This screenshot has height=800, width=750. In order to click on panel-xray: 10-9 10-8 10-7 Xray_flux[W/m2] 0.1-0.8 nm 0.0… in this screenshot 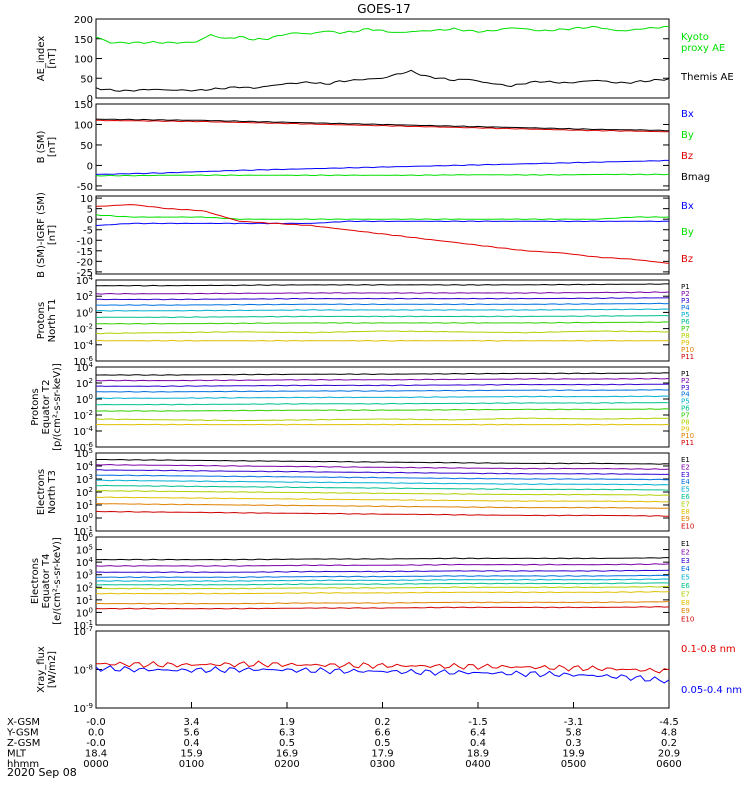, I will do `click(389, 670)`.